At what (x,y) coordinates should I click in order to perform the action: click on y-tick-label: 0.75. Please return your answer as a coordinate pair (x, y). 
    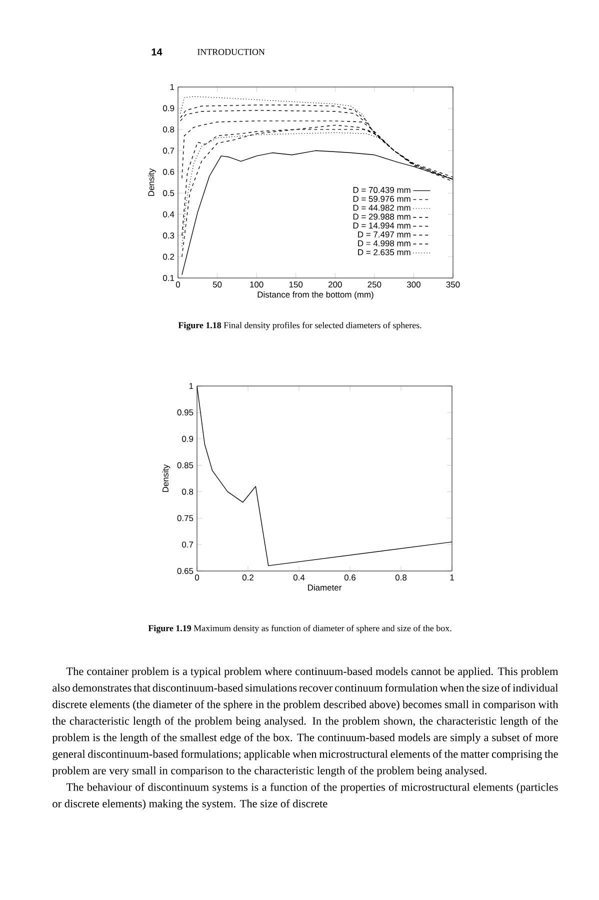
    Looking at the image, I should click on (185, 518).